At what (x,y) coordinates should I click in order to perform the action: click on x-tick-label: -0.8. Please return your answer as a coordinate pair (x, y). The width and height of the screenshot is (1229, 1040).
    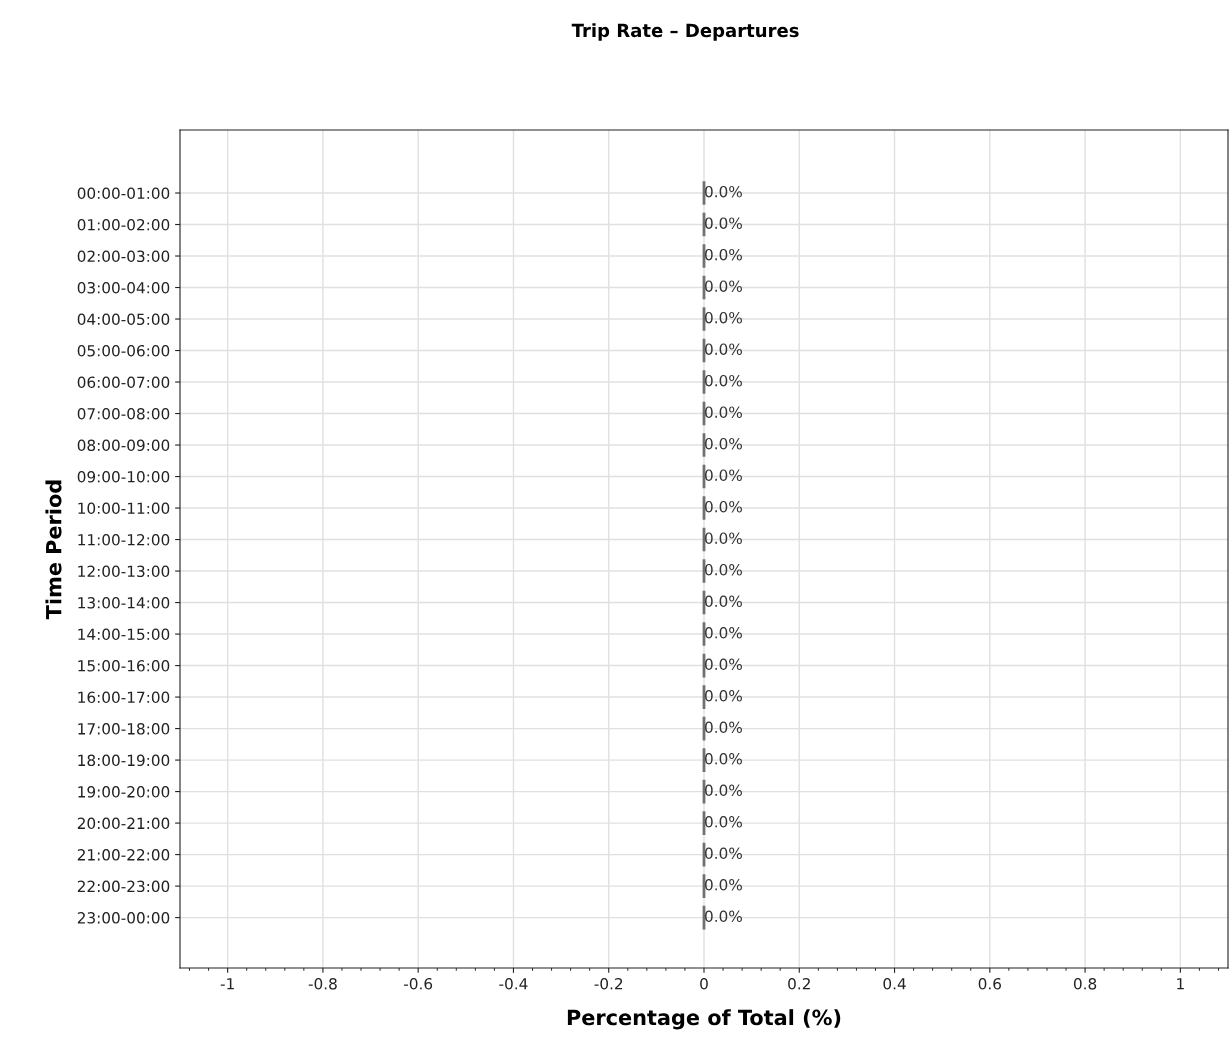
    Looking at the image, I should click on (322, 983).